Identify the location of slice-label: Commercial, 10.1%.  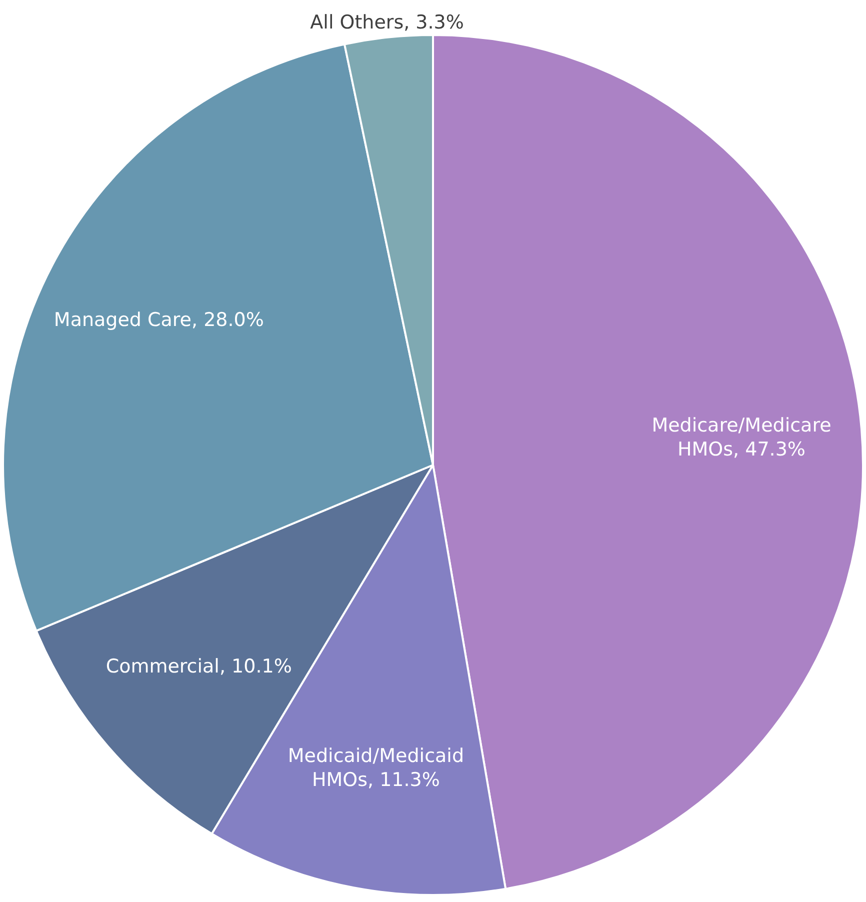
(199, 666).